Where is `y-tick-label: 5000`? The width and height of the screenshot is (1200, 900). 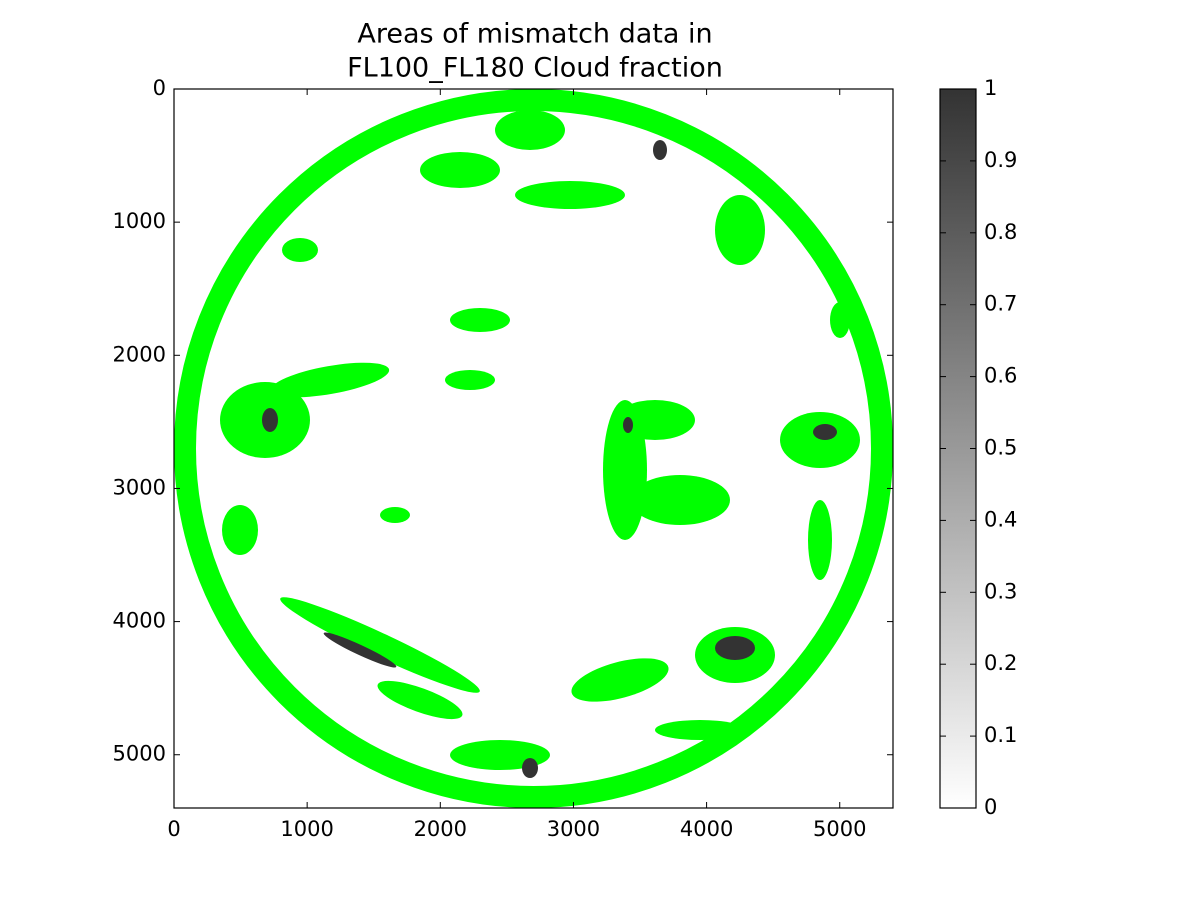
y-tick-label: 5000 is located at coordinates (139, 754).